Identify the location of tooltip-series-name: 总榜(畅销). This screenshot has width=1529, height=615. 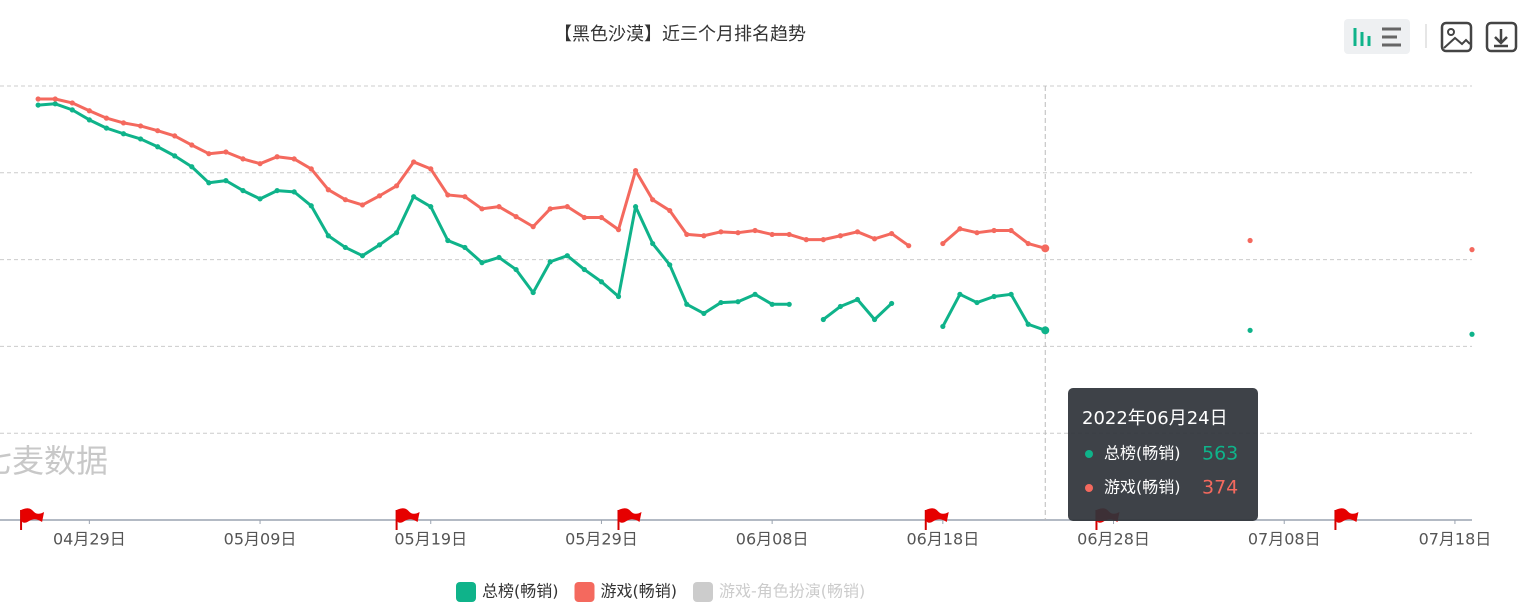
(1142, 453).